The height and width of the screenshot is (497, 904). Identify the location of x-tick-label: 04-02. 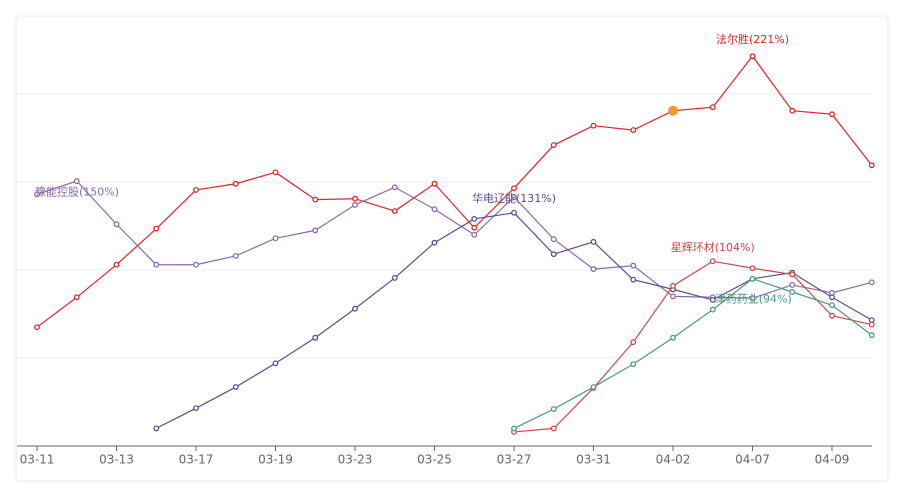
(673, 460).